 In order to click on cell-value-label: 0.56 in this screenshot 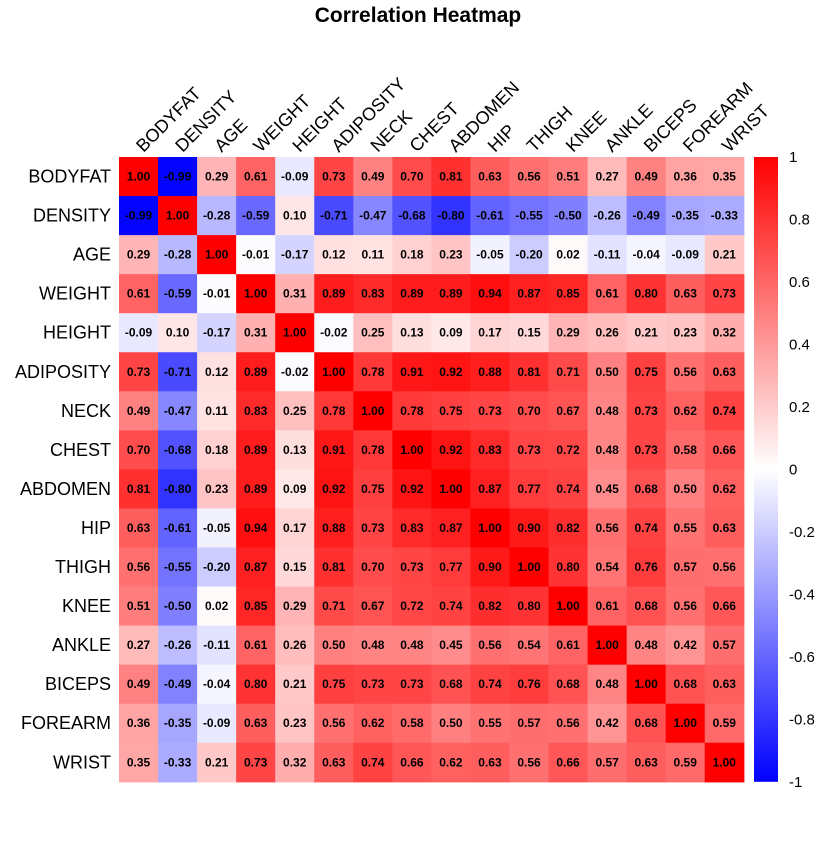, I will do `click(139, 567)`.